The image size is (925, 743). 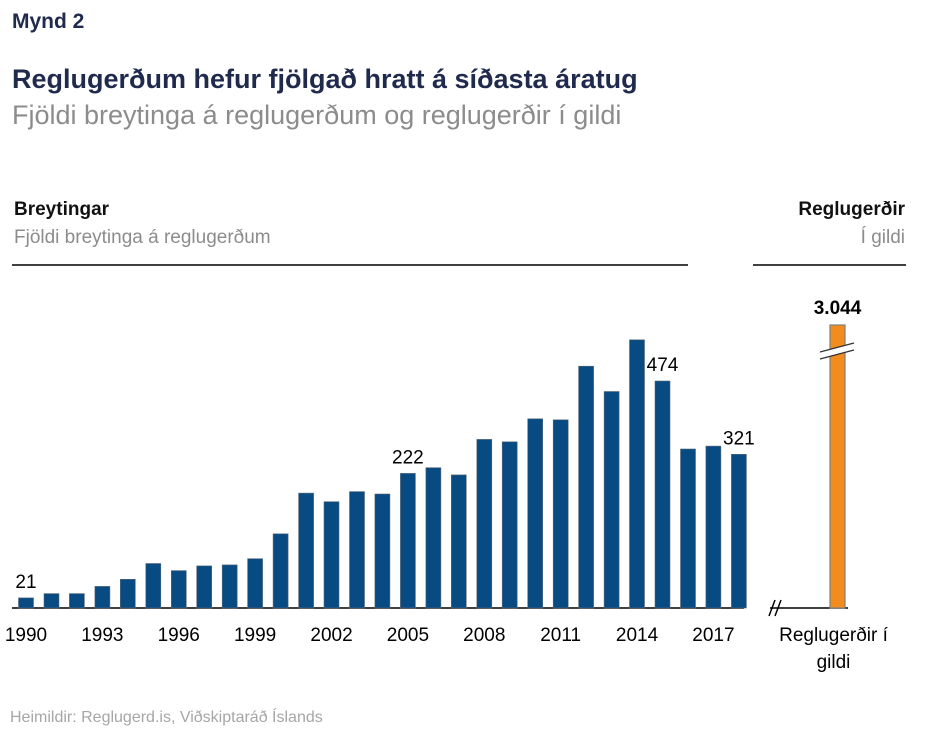 What do you see at coordinates (535, 513) in the screenshot?
I see `bar-2010` at bounding box center [535, 513].